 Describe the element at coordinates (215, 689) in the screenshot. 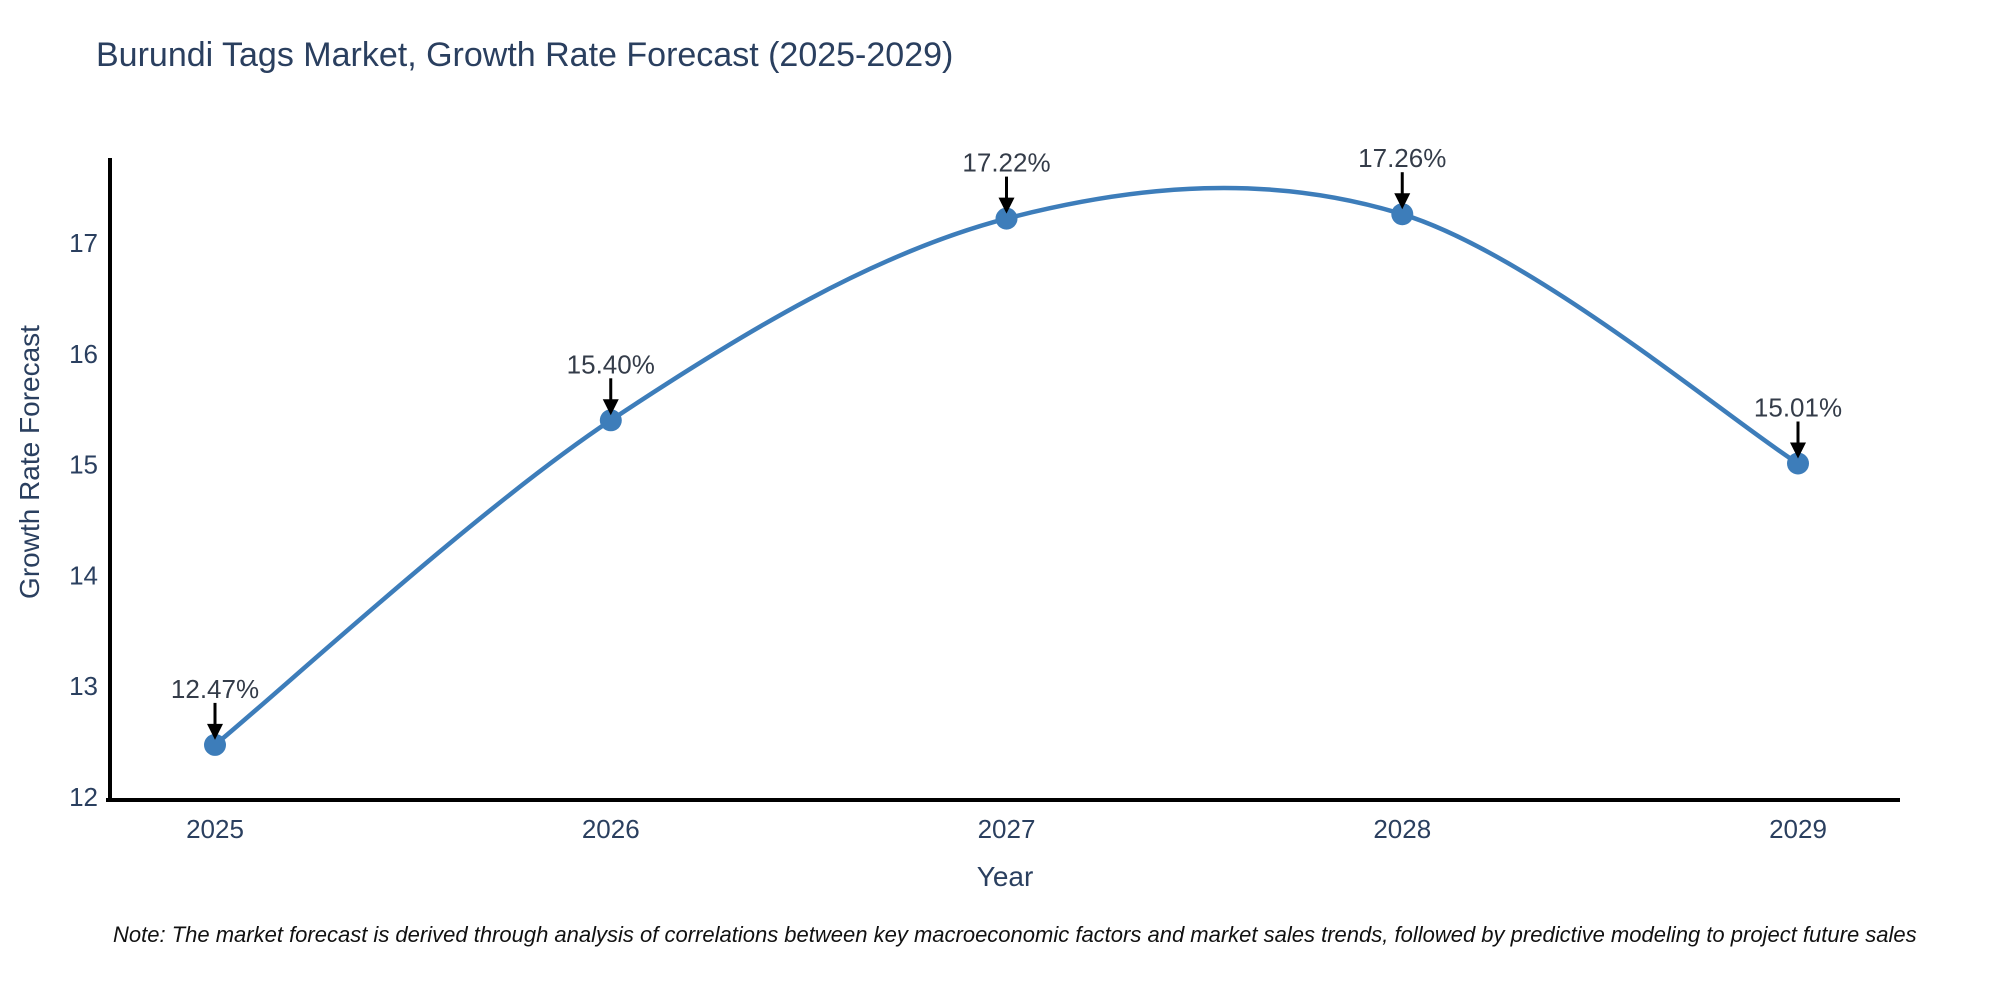

I see `data-point-label: 12.47%` at that location.